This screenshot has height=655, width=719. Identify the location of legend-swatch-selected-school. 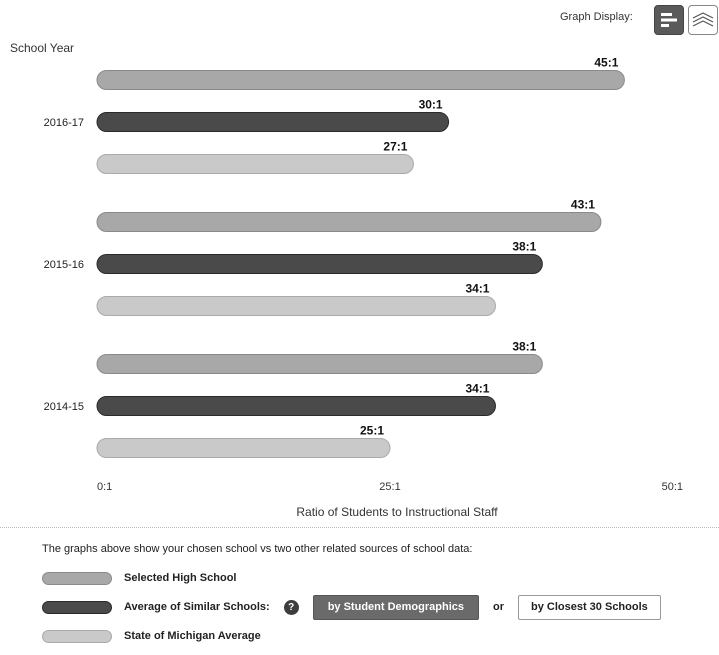
(77, 578).